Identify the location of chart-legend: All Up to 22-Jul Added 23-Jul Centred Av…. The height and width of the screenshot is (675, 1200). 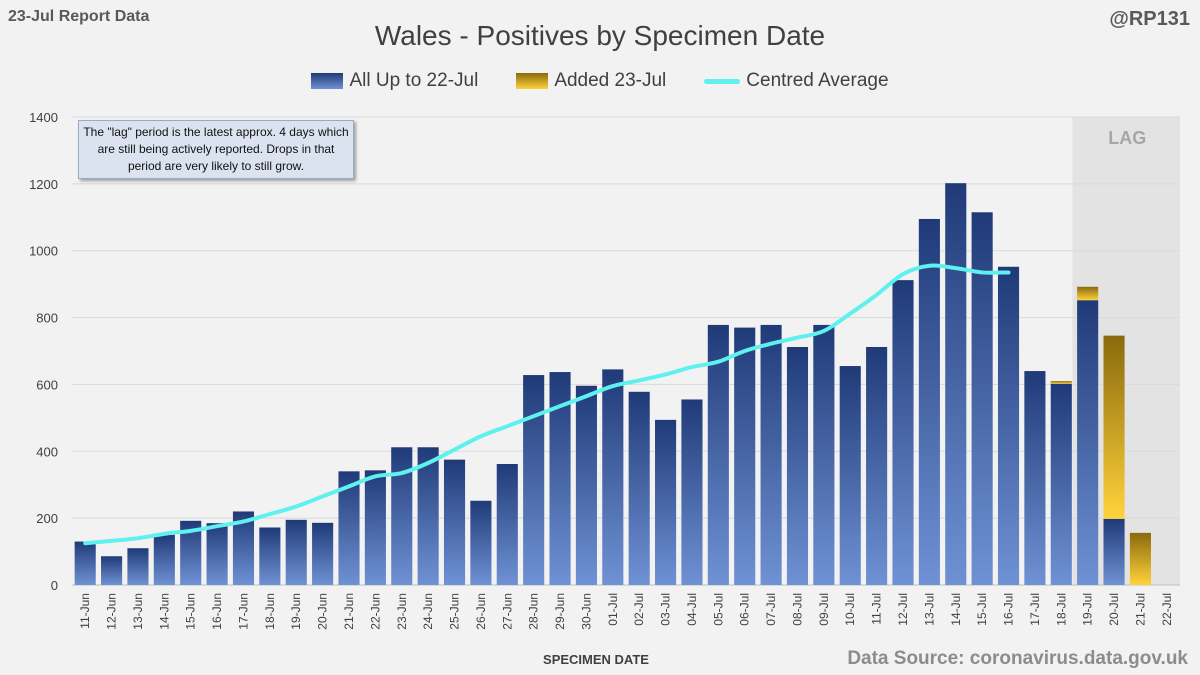
(600, 81).